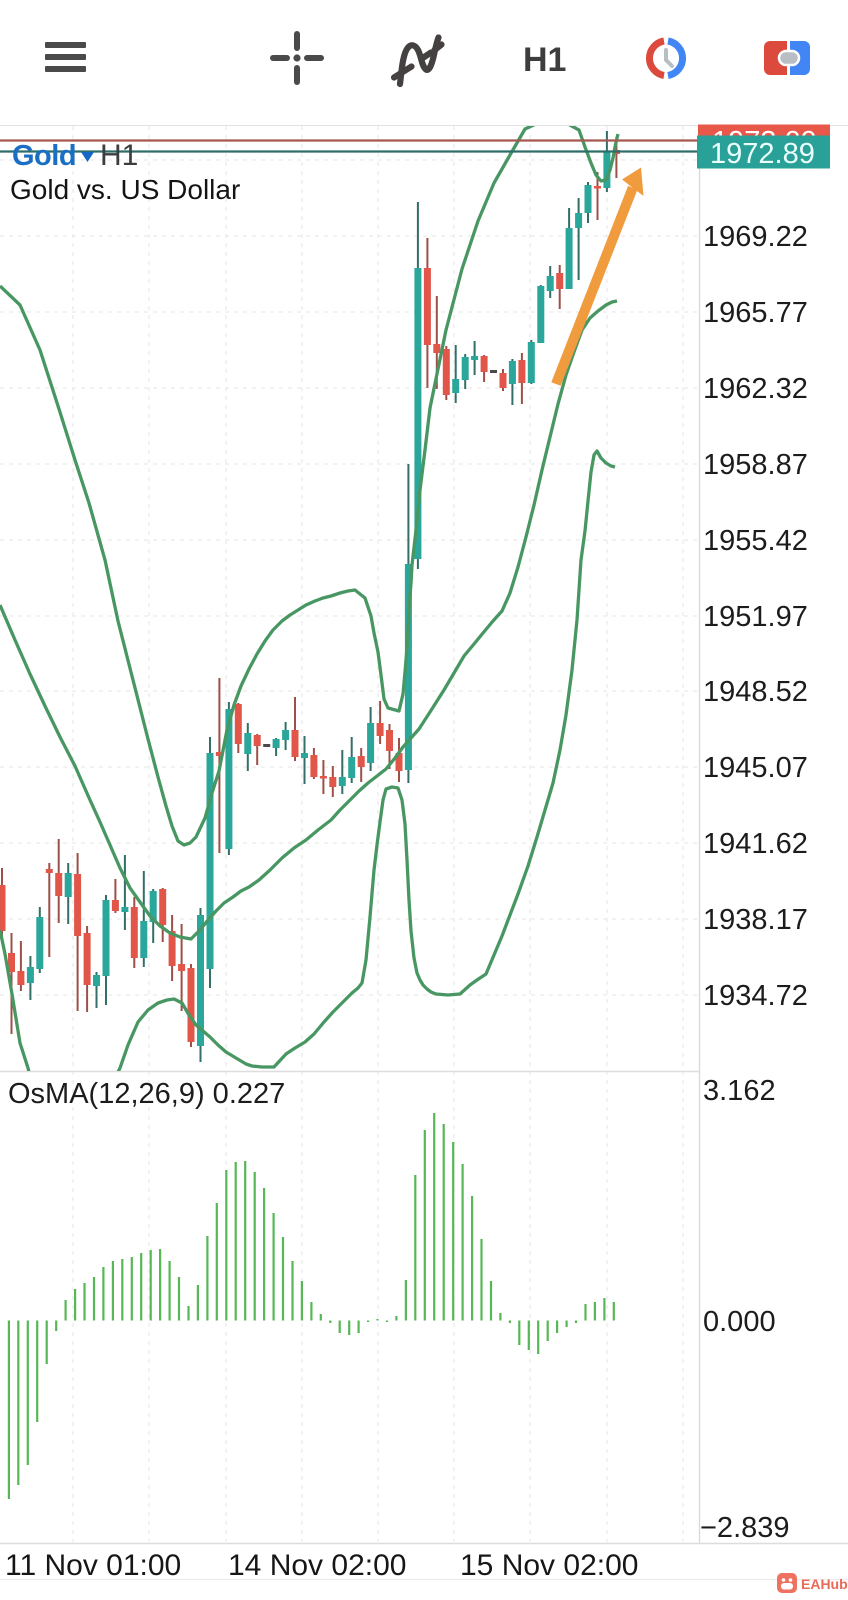 The height and width of the screenshot is (1600, 848). I want to click on svg-text: 11 Nov 01:00, so click(93, 1565).